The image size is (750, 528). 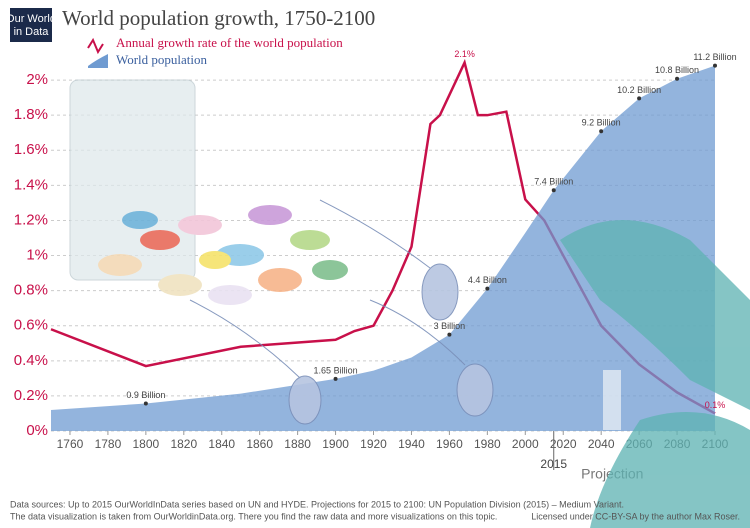 What do you see at coordinates (32, 32) in the screenshot?
I see `logo: in Data` at bounding box center [32, 32].